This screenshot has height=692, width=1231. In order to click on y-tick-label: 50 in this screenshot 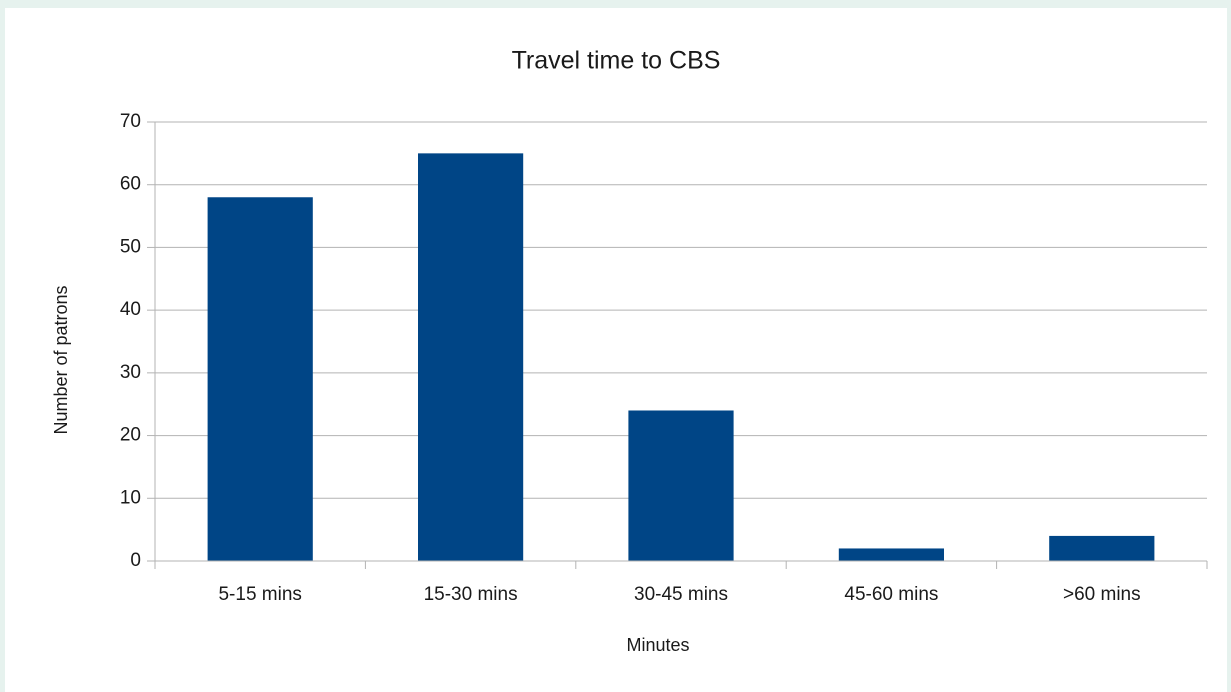, I will do `click(130, 246)`.